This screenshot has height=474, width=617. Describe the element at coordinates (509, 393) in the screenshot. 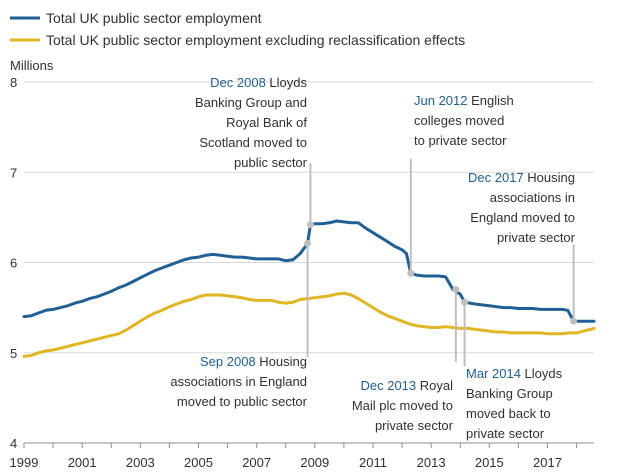

I see `annotation-text-line: Banking Group` at that location.